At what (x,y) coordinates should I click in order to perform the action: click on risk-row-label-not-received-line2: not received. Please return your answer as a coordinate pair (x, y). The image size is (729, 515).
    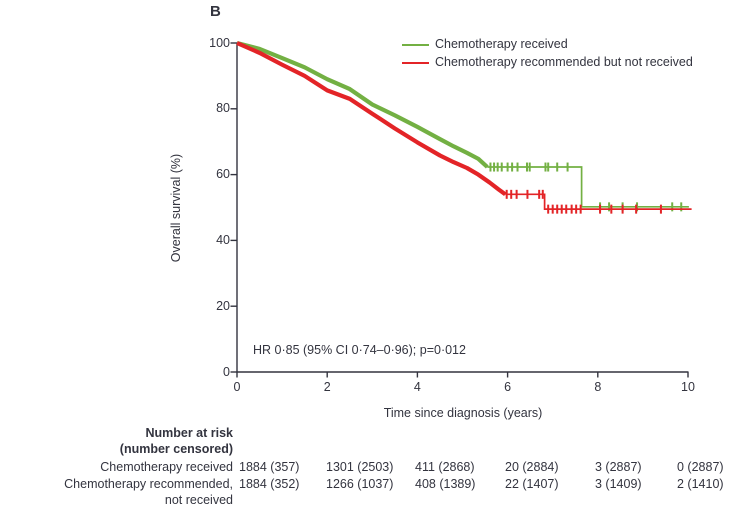
    Looking at the image, I should click on (198, 500).